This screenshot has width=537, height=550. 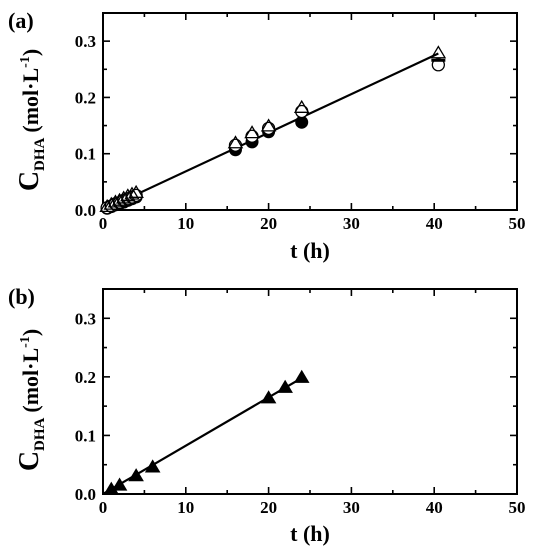 I want to click on panel-label: (b), so click(x=21, y=296).